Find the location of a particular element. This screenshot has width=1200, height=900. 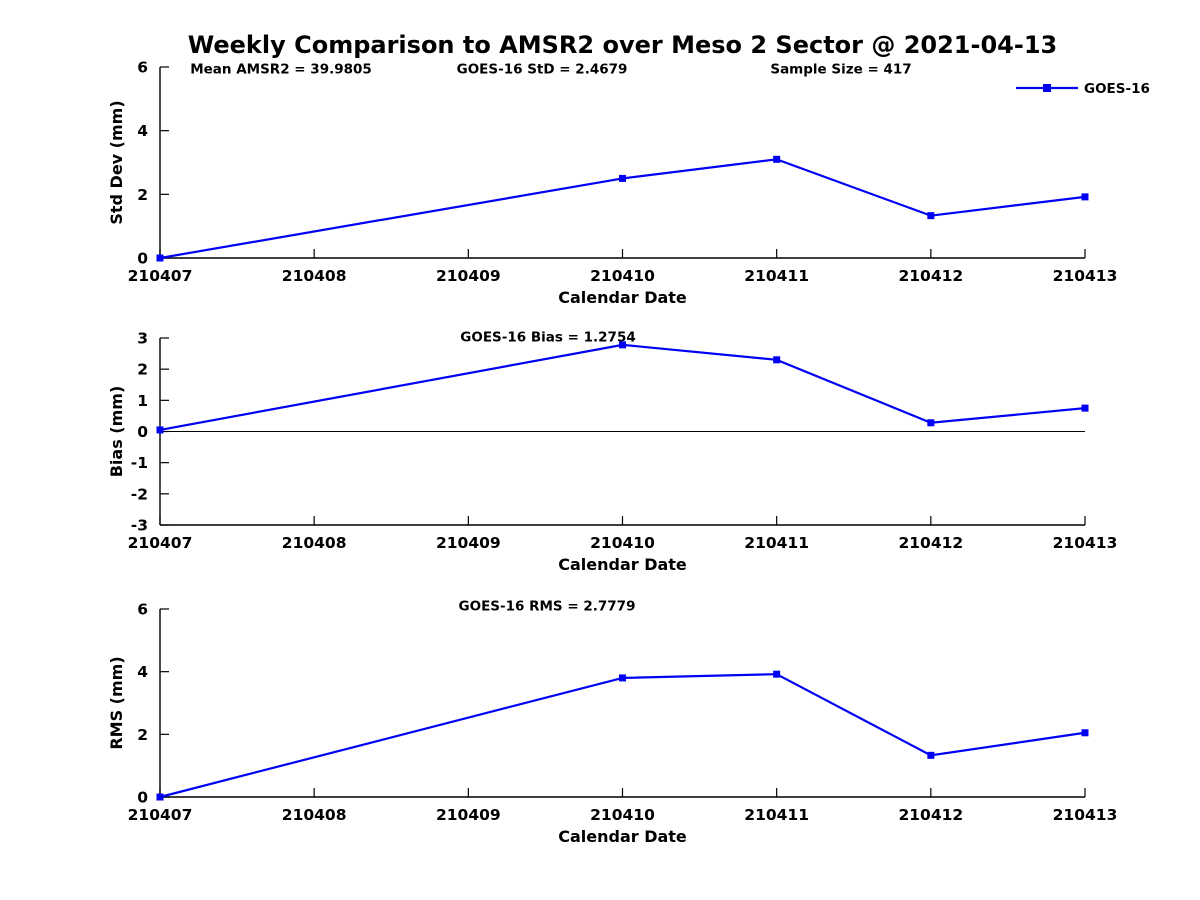

y-axis-label: Std Dev (mm) is located at coordinates (116, 162).